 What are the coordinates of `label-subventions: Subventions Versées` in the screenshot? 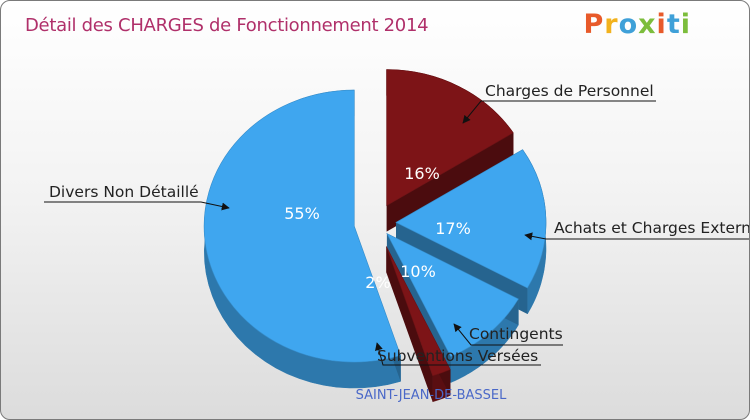 It's located at (457, 356).